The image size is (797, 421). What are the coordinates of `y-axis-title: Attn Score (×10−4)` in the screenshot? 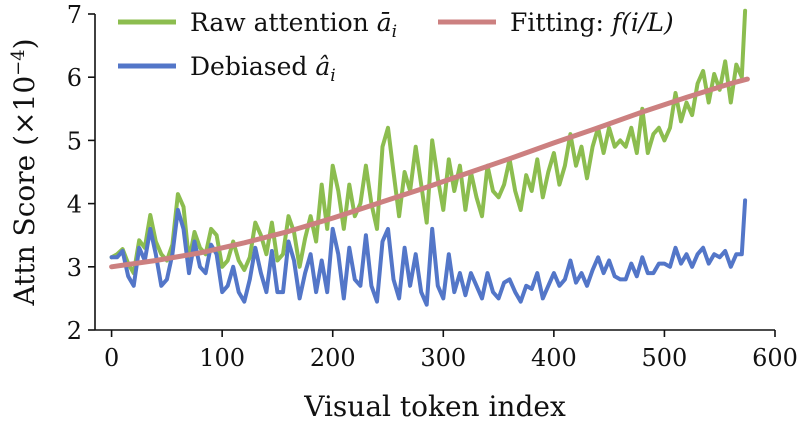 It's located at (24, 172).